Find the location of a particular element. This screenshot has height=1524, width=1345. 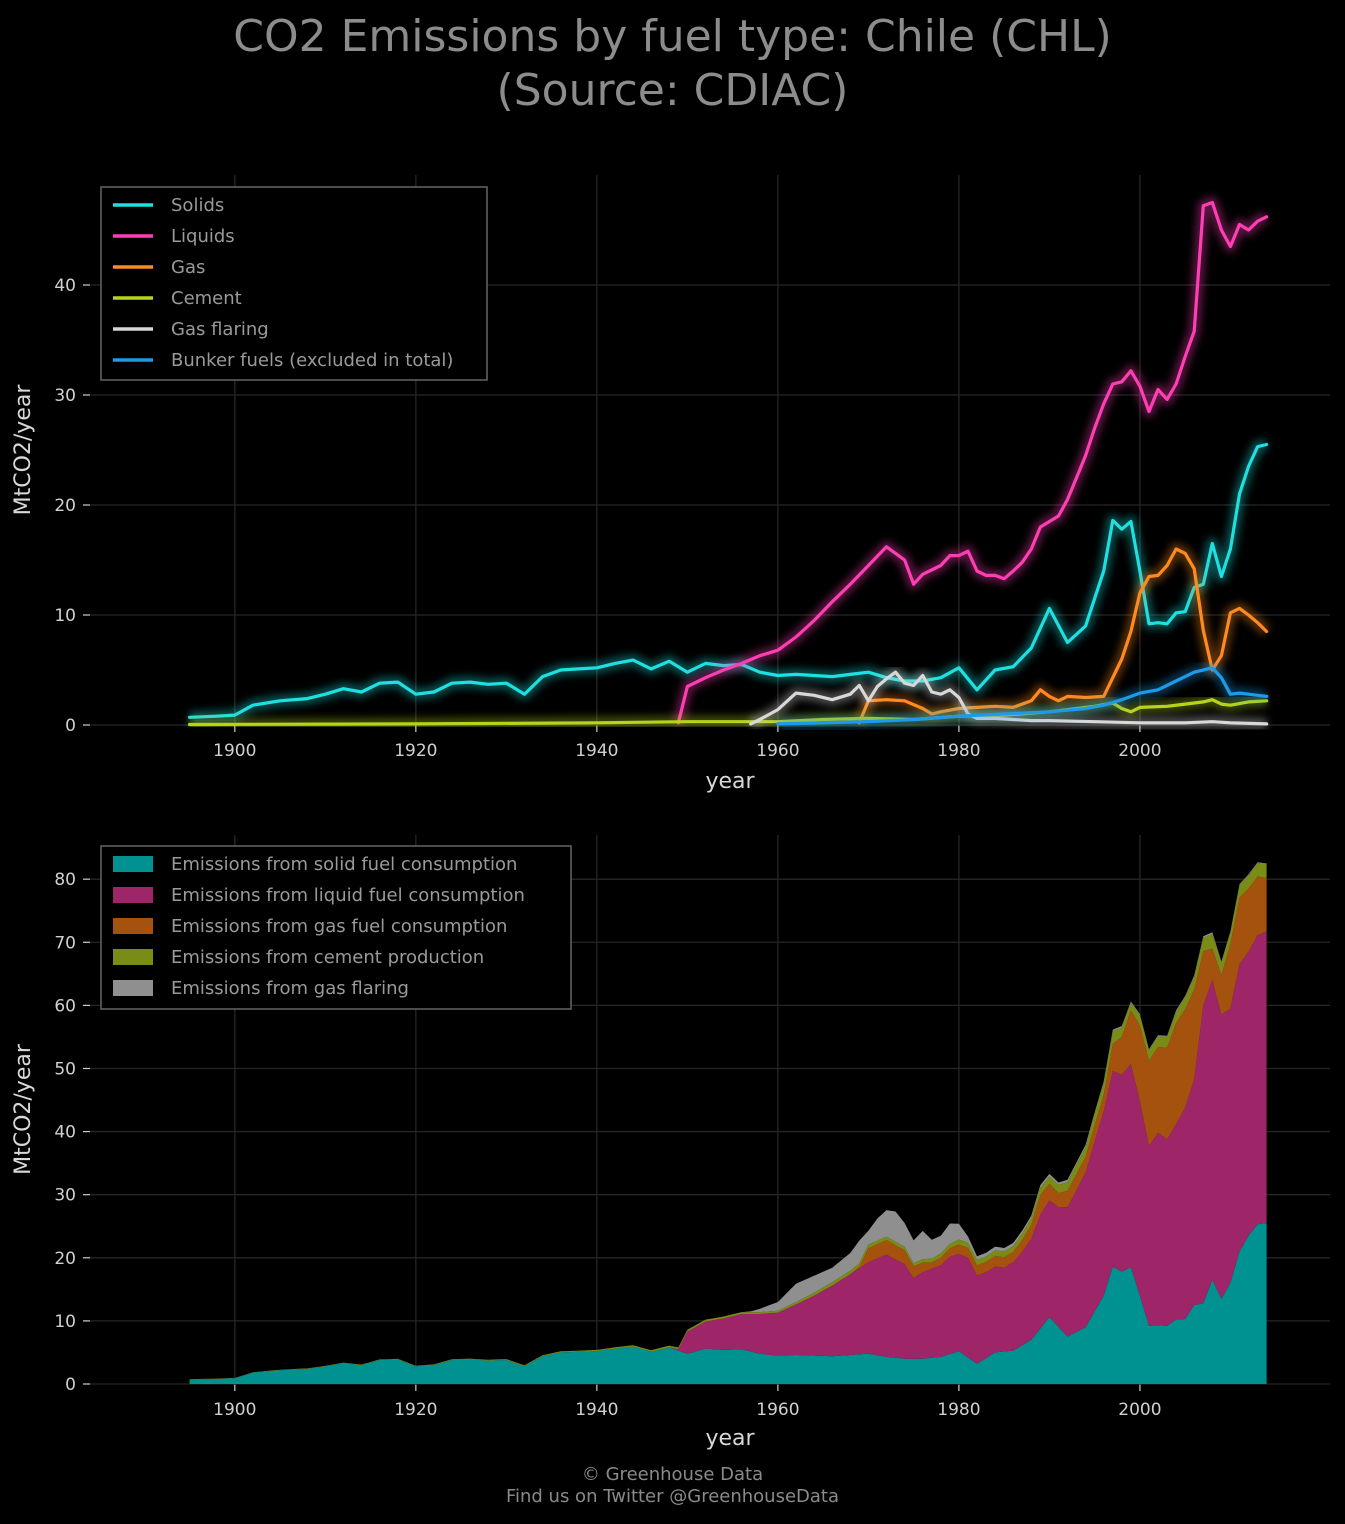

series-gas-flaring-line is located at coordinates (1009, 698).